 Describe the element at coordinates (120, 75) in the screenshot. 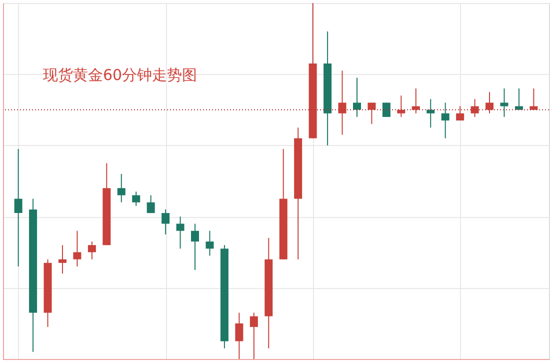

I see `text: 现货黄金60分钟走势图` at that location.